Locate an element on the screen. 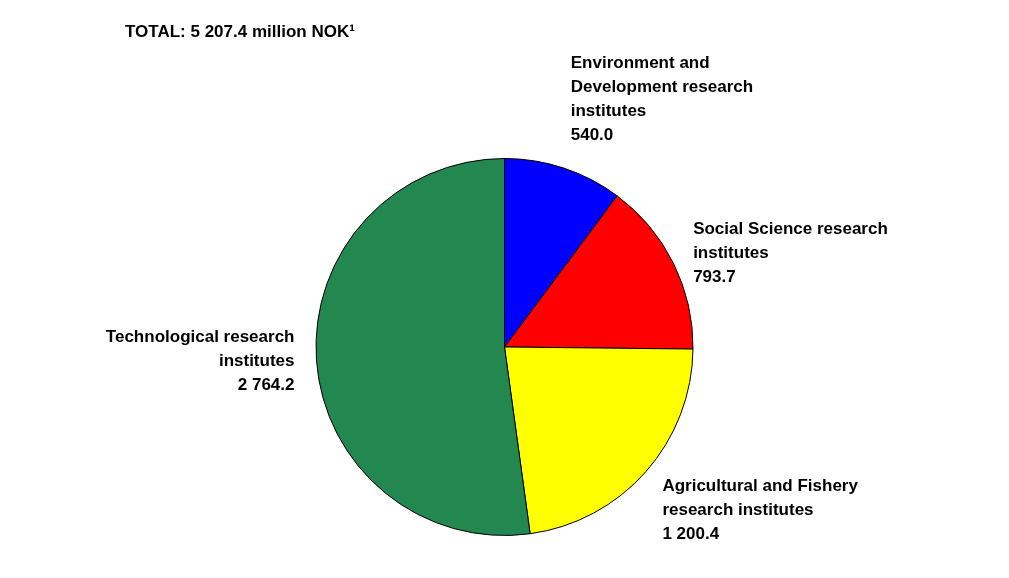 The height and width of the screenshot is (578, 1009). data-label: 1 200.4 is located at coordinates (691, 533).